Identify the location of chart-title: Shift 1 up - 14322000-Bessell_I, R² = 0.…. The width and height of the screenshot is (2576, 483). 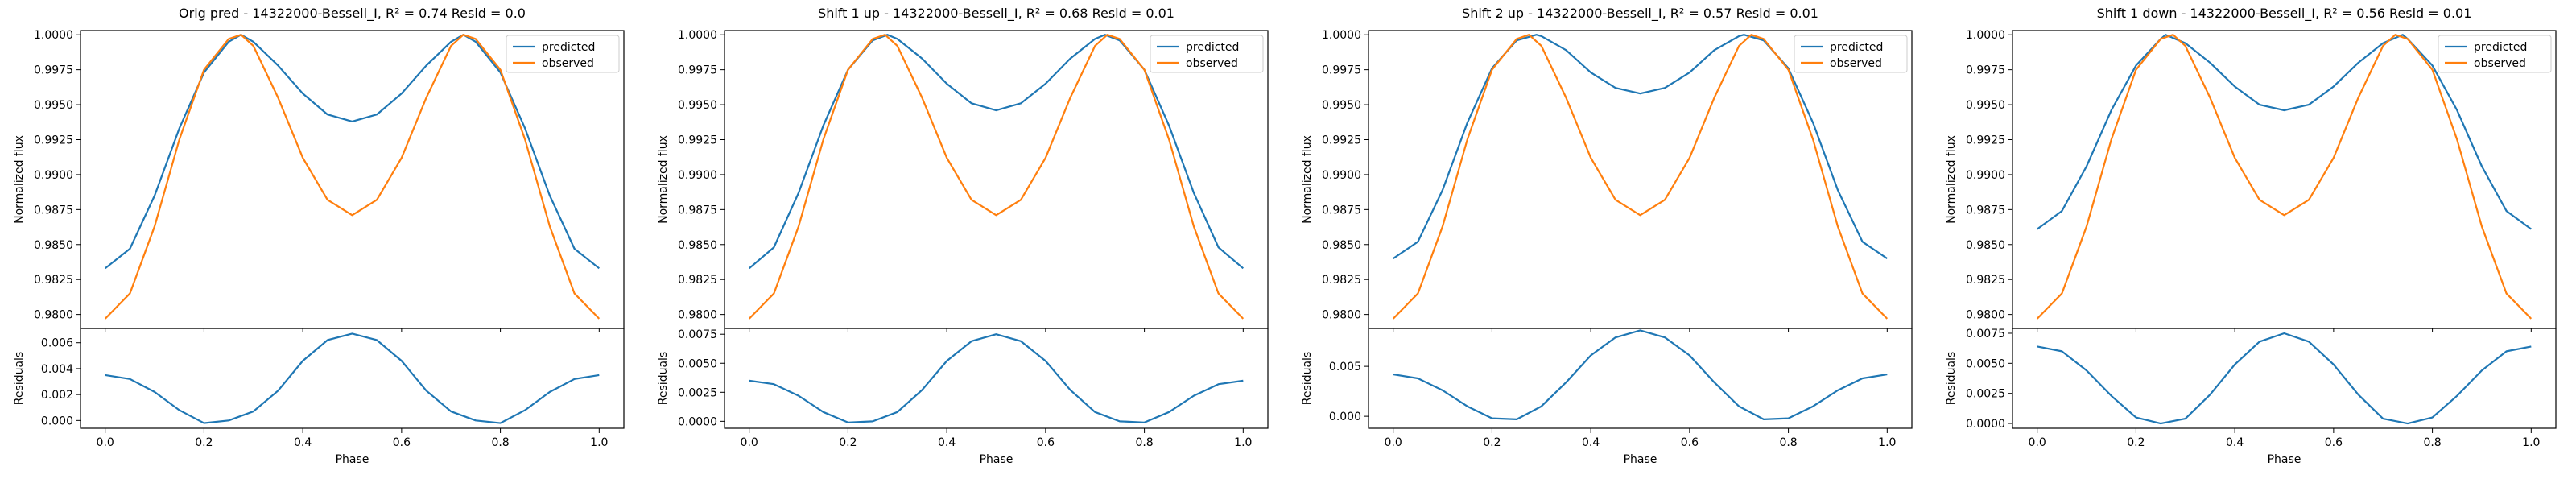
(996, 14).